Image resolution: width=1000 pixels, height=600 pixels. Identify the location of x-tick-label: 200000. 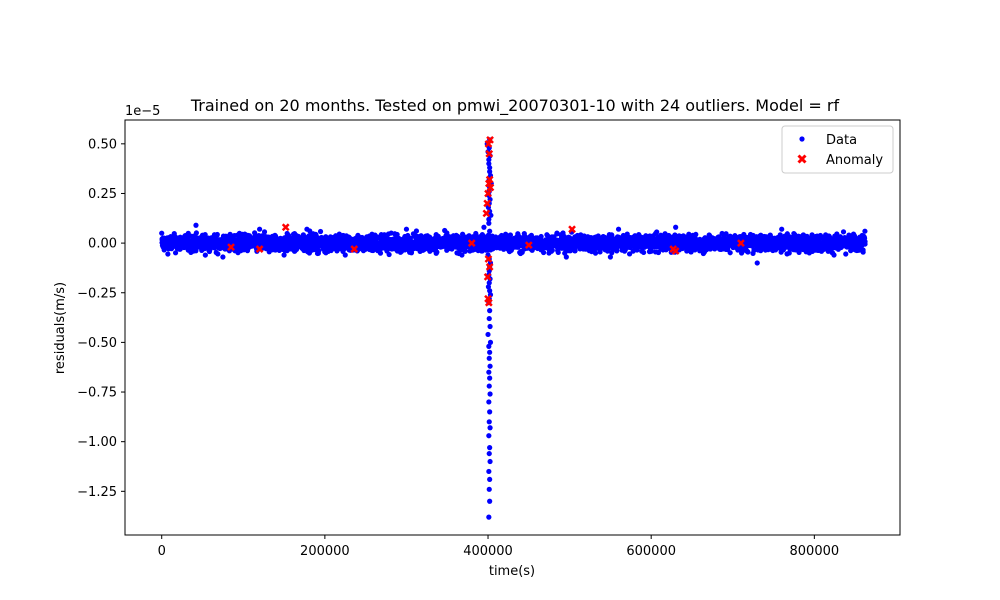
(325, 551).